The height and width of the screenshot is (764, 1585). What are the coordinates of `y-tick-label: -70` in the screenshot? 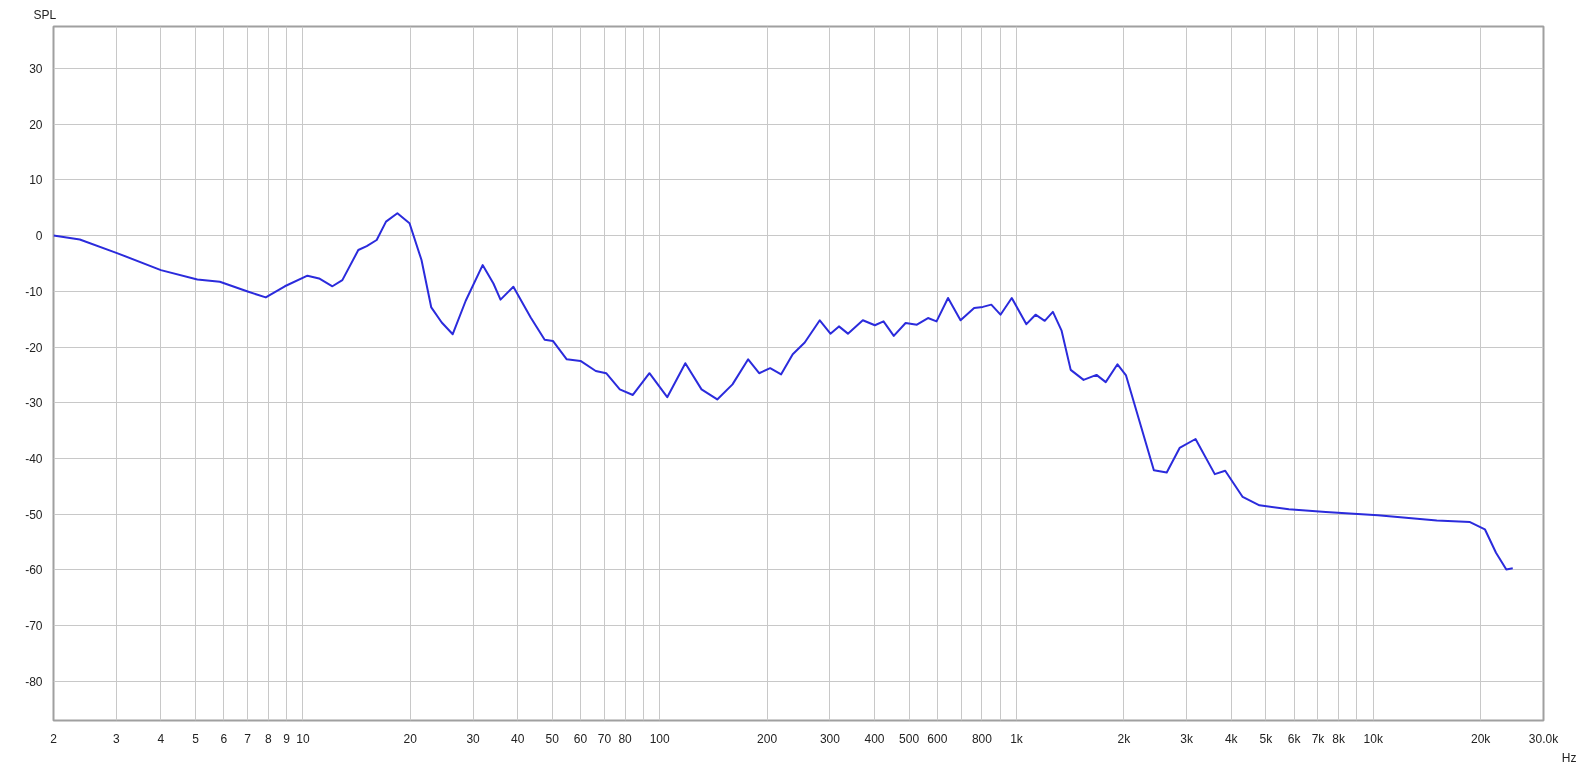 It's located at (34, 626).